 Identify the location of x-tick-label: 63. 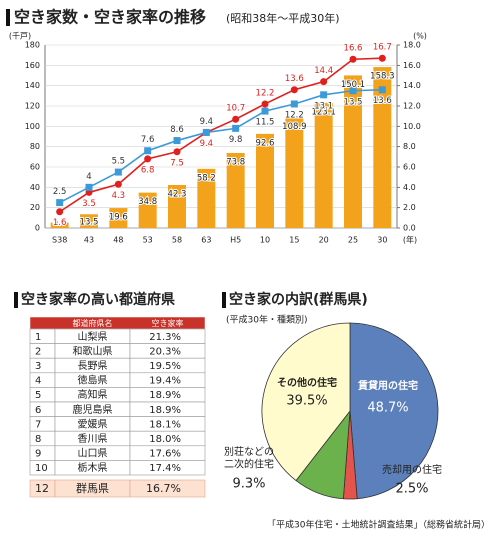
(206, 240).